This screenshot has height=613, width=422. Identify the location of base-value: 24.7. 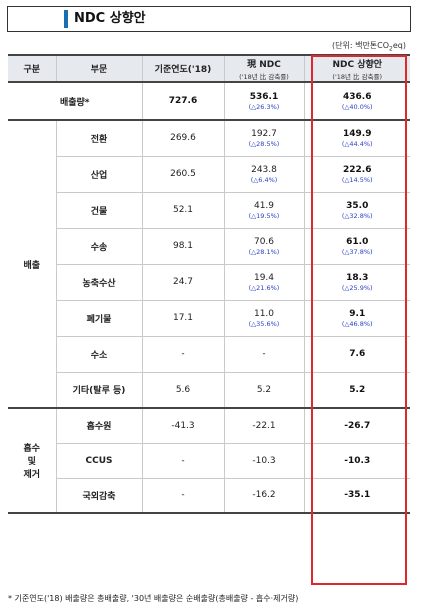
(182, 282).